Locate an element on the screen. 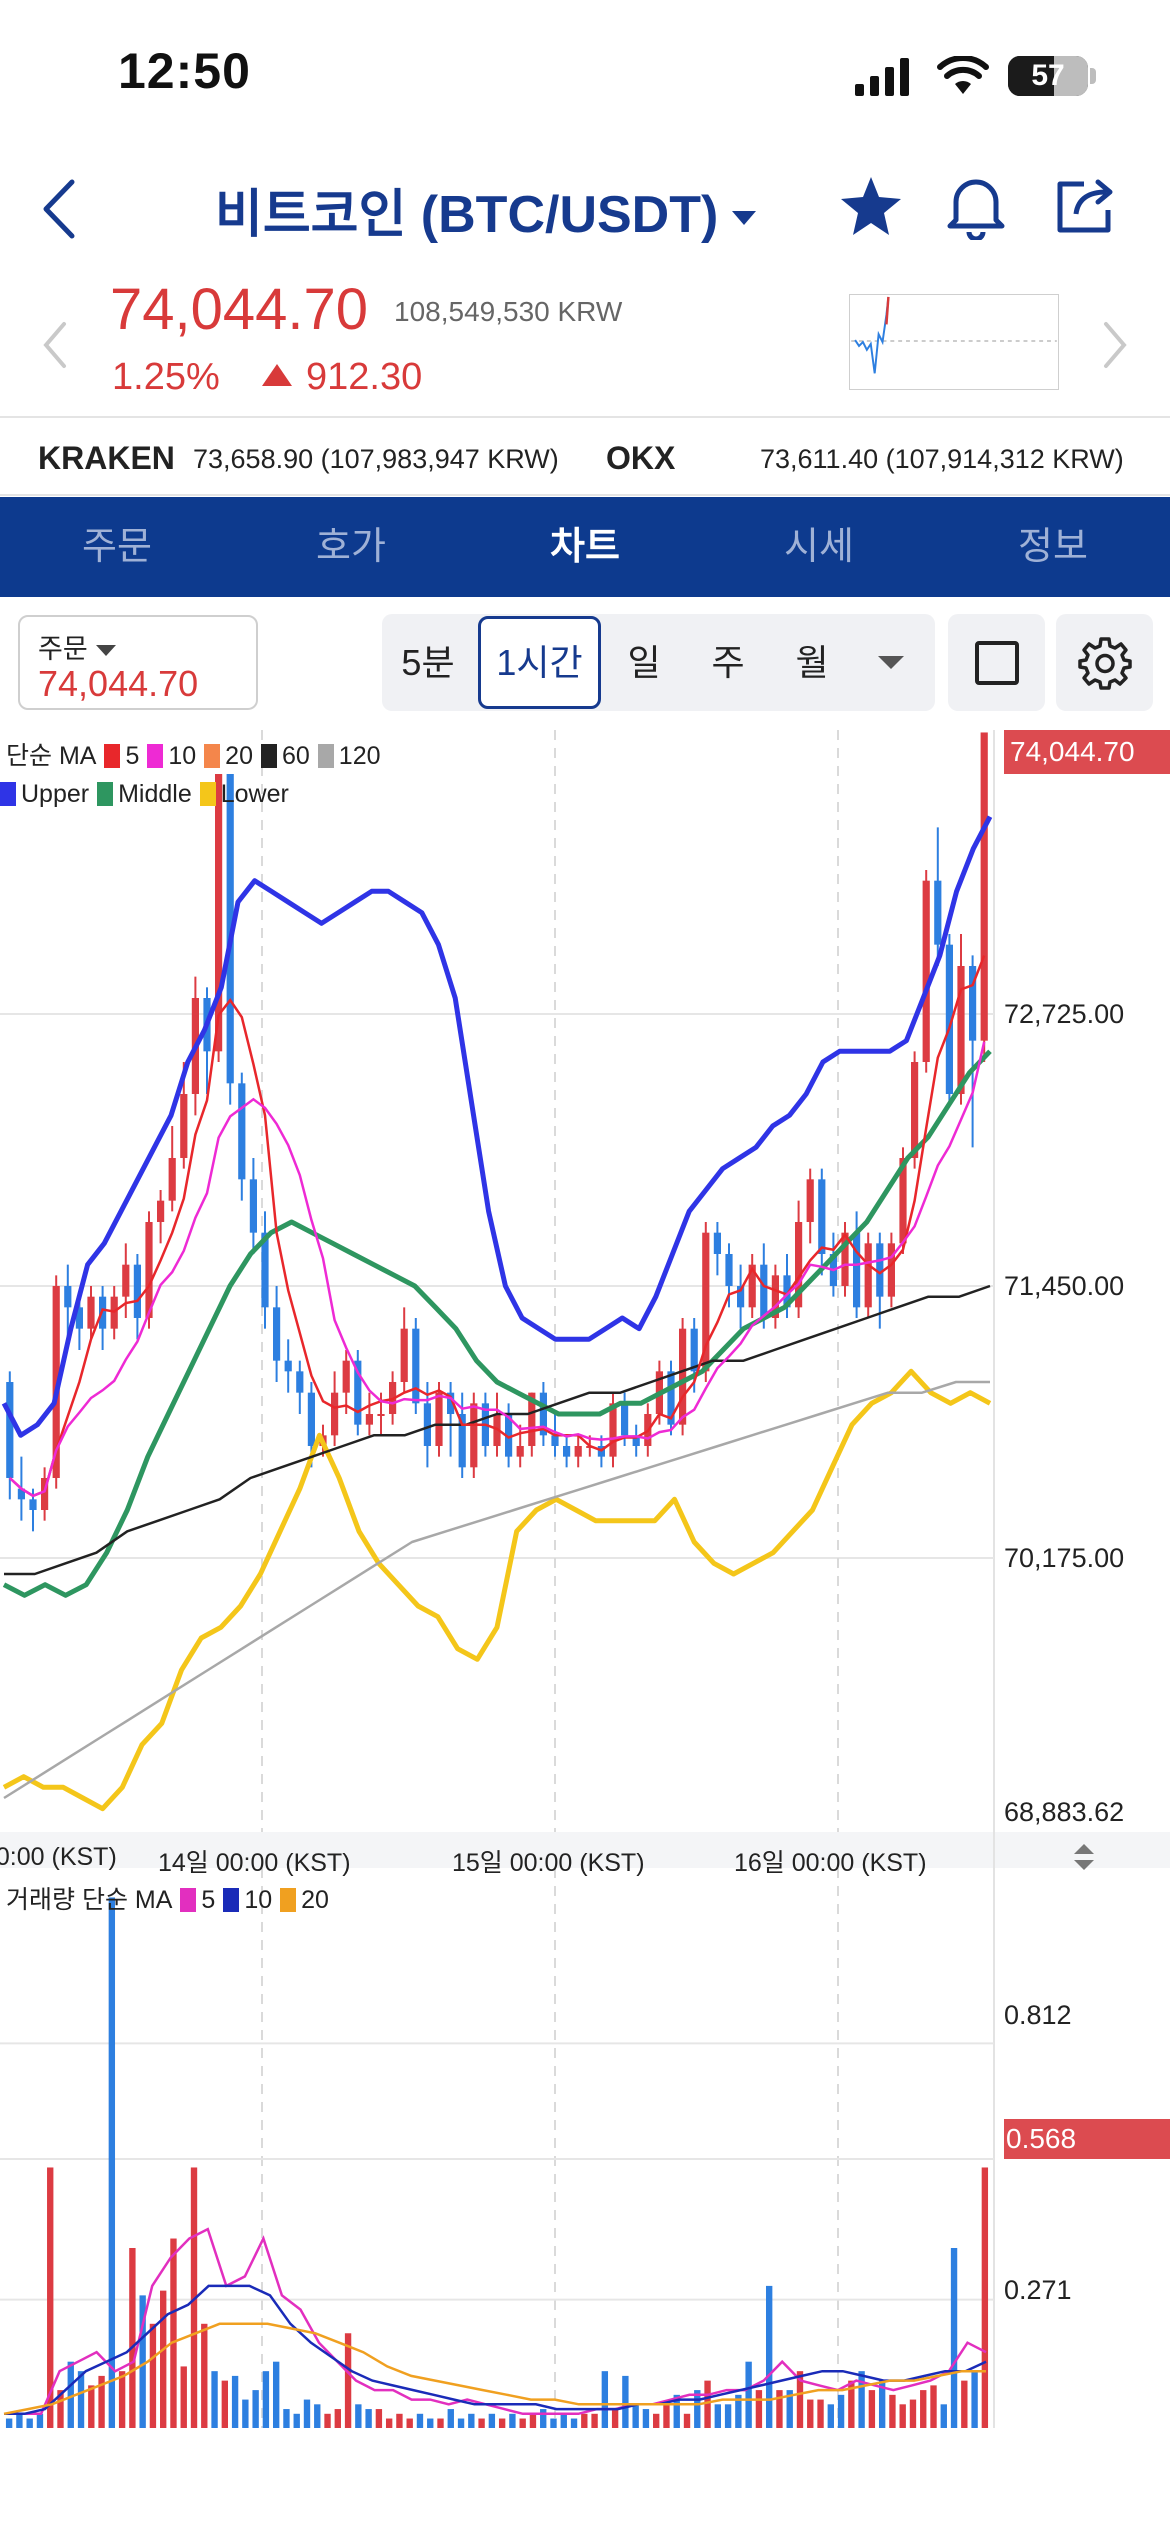 This screenshot has height=2532, width=1170. bell-icon is located at coordinates (976, 207).